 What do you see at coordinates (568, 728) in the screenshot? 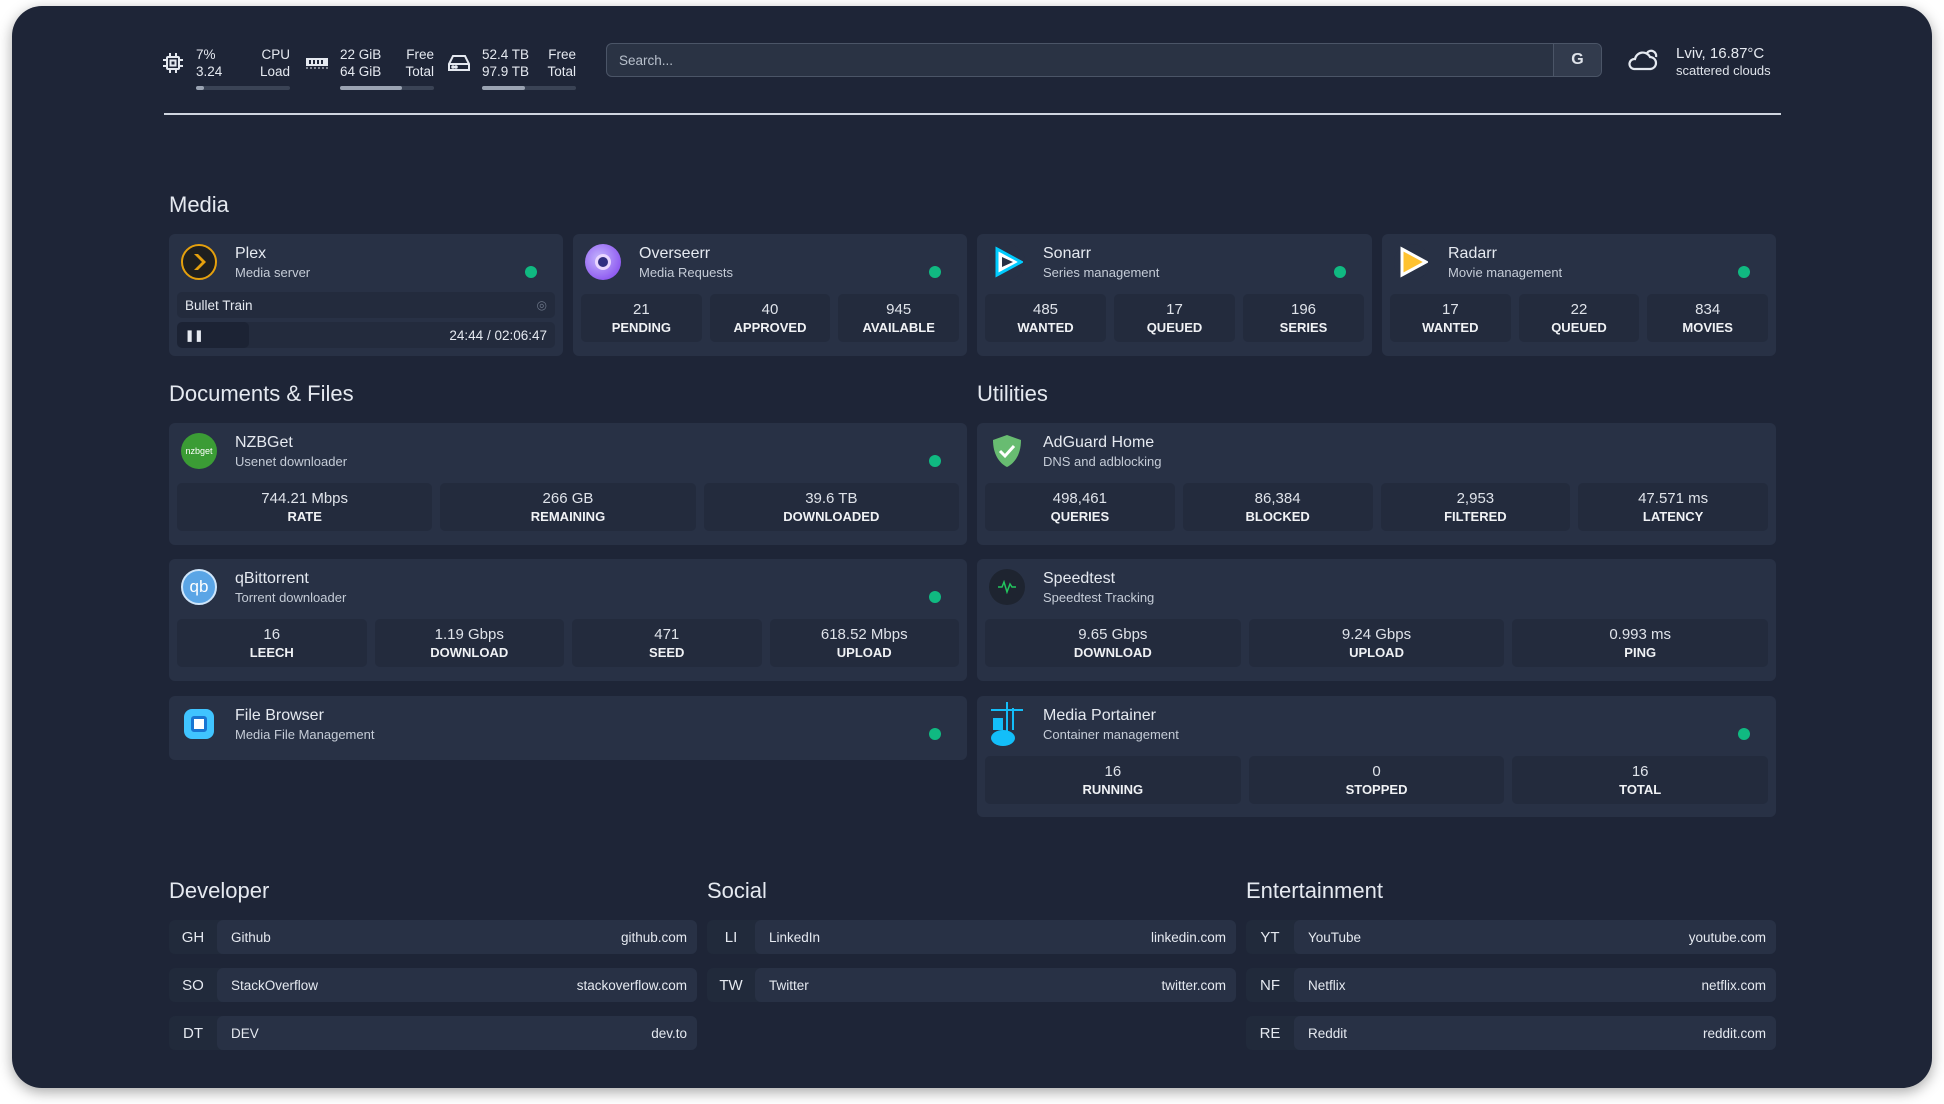
I see `service-card-filebrowser: File Browser Media File Management` at bounding box center [568, 728].